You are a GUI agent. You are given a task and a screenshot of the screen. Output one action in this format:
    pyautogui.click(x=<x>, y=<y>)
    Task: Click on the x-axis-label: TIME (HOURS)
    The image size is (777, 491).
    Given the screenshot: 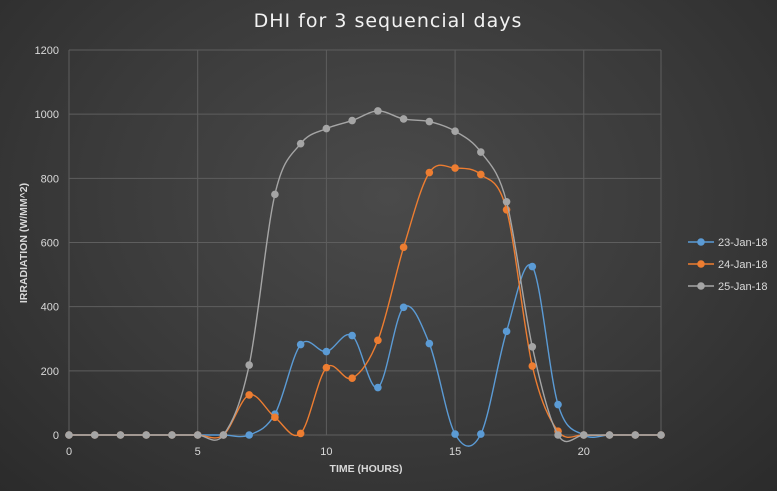 What is the action you would take?
    pyautogui.click(x=366, y=469)
    